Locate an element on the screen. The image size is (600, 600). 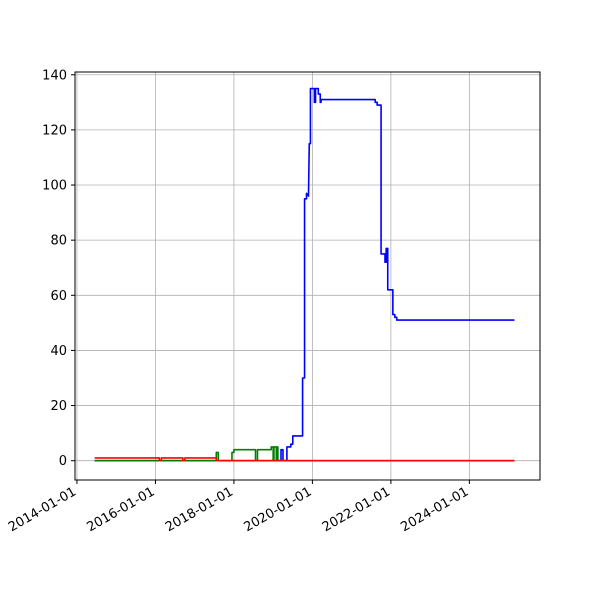
y-tick-label: 120 is located at coordinates (54, 130).